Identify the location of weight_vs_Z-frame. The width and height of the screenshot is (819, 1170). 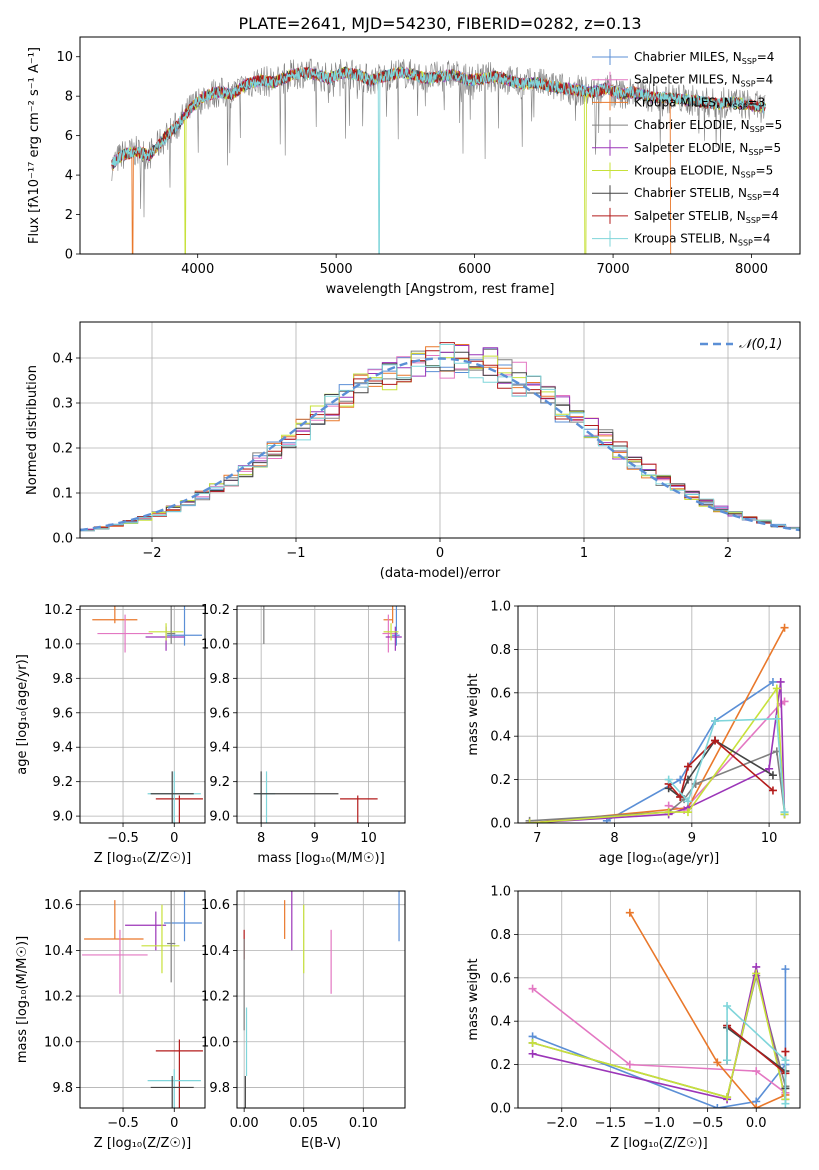
(659, 999).